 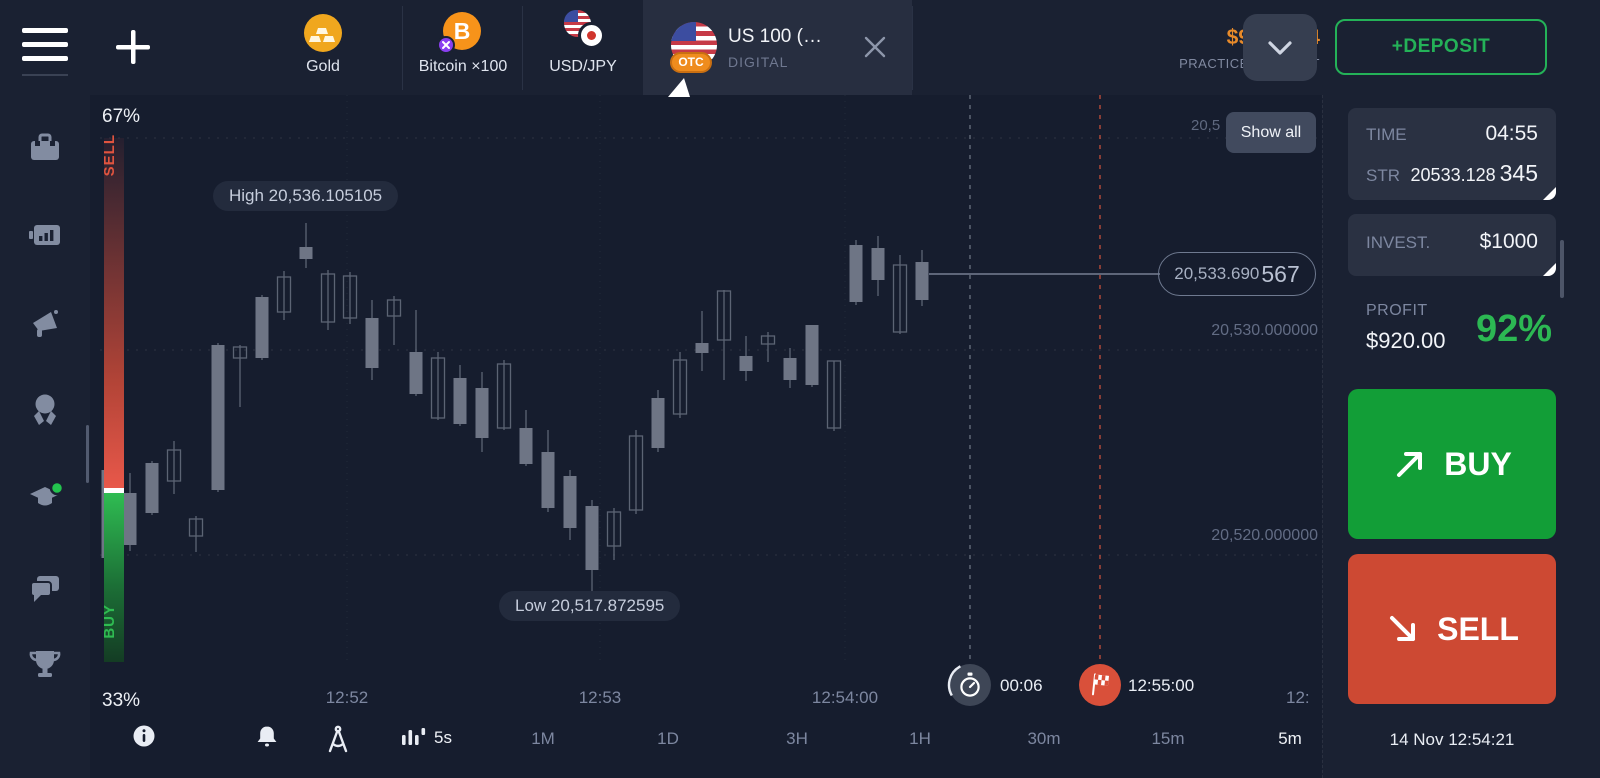 I want to click on timeframe-1D: 1D, so click(x=668, y=738).